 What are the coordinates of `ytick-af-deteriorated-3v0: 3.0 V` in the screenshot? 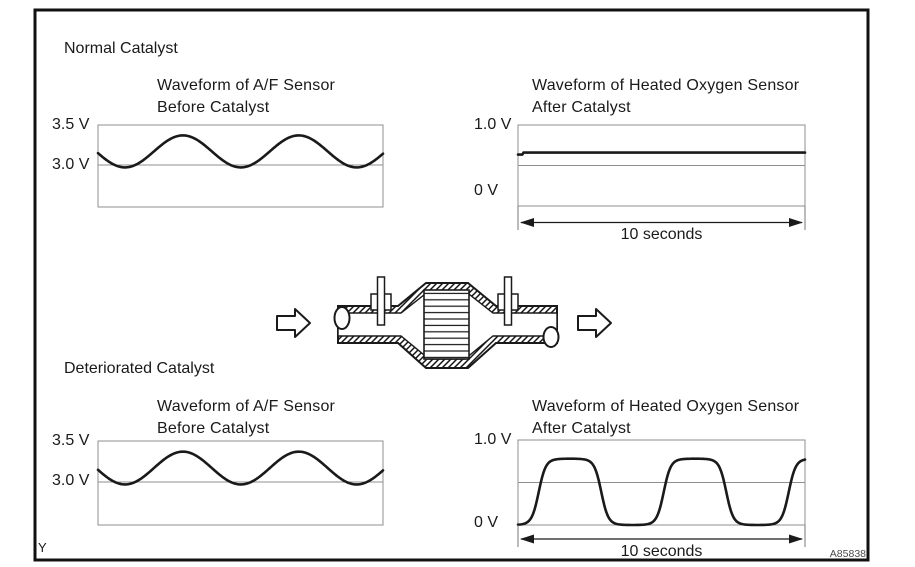 It's located at (71, 480).